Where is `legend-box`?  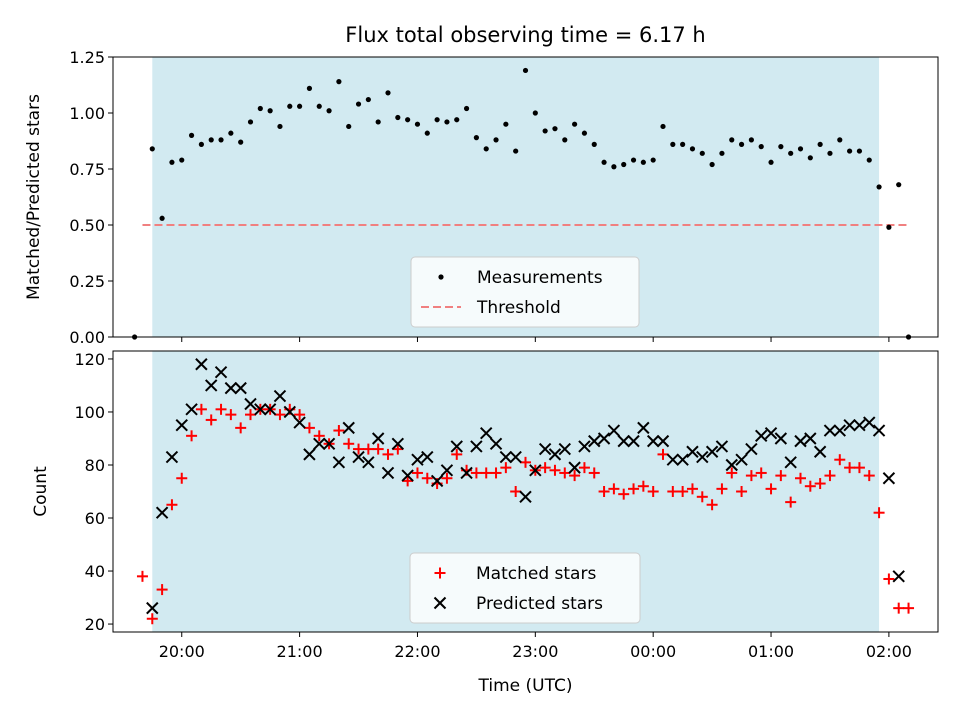
legend-box is located at coordinates (525, 292).